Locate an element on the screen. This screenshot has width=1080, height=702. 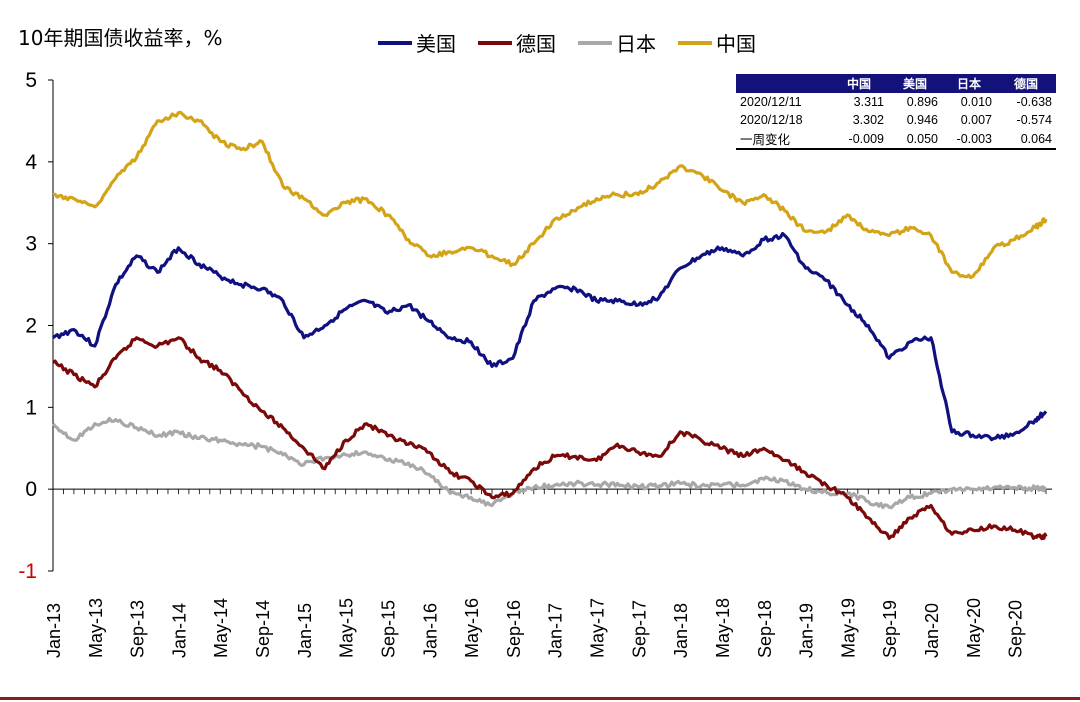
x-tick-label: May-15 is located at coordinates (347, 628).